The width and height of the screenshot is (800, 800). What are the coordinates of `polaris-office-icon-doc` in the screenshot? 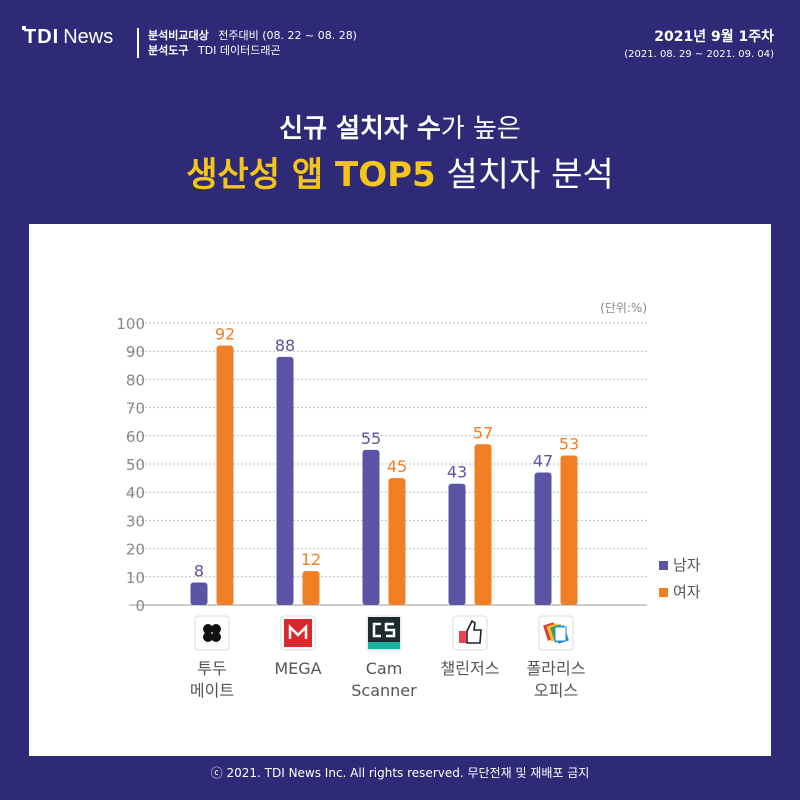 It's located at (560, 634).